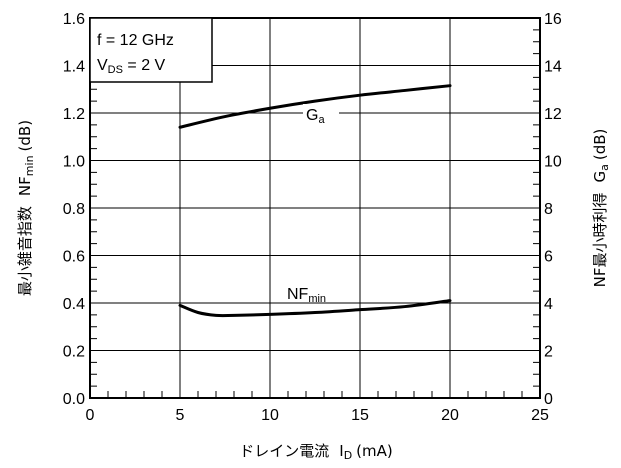 Image resolution: width=621 pixels, height=468 pixels. I want to click on y-right-tick-label: 2, so click(548, 352).